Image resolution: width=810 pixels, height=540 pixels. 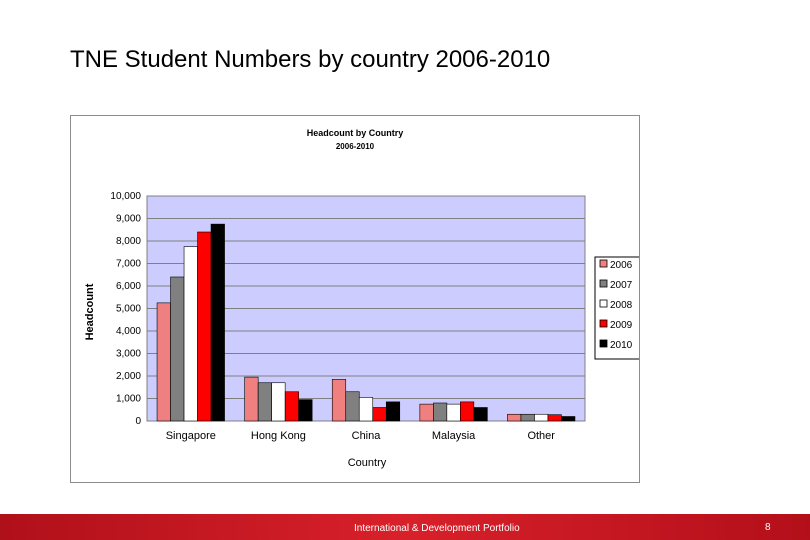 I want to click on x-tick-label: Singapore, so click(x=191, y=436).